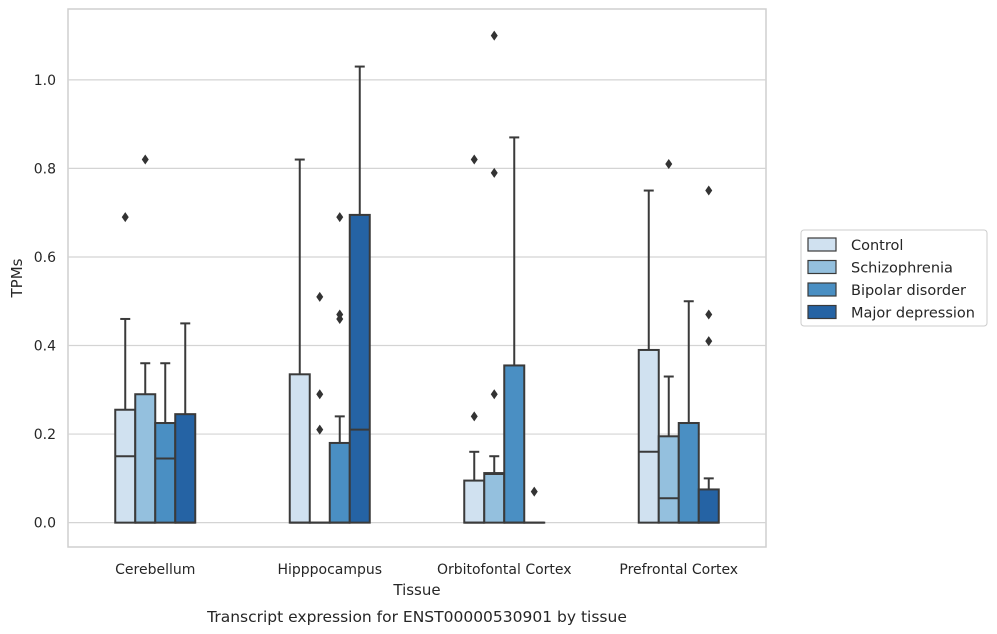 This screenshot has height=634, width=997. I want to click on legend-label: Schizophrenia, so click(902, 269).